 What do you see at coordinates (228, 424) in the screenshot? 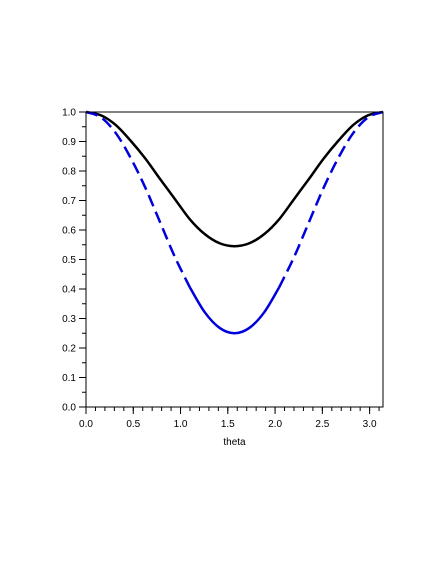
I see `x-tick-label: 1.5` at bounding box center [228, 424].